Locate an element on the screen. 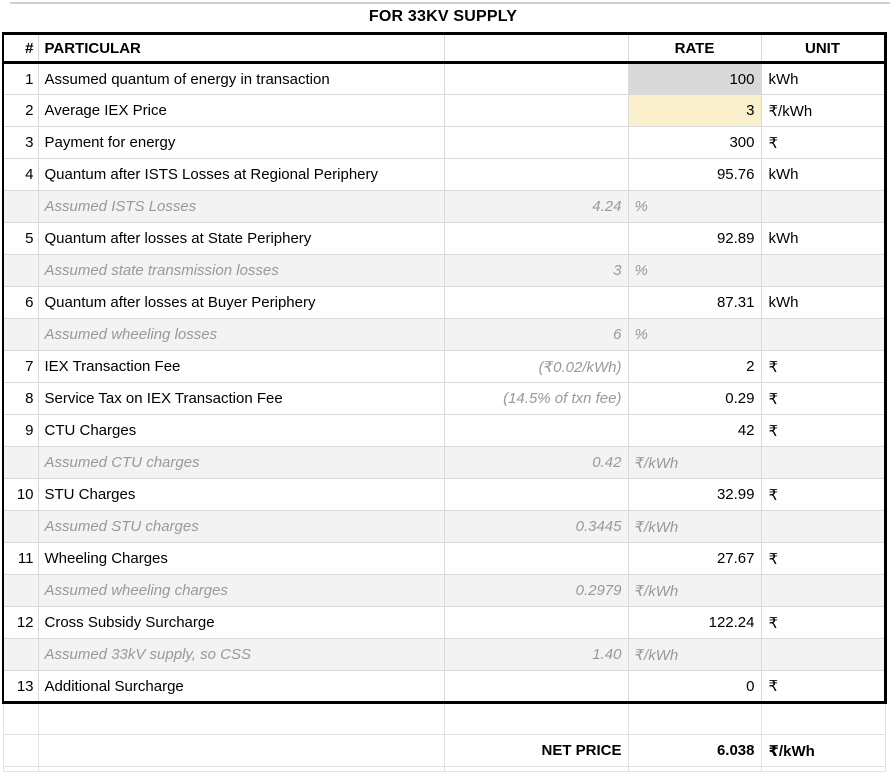 This screenshot has width=890, height=782. cell-particular: STU Charges is located at coordinates (241, 494).